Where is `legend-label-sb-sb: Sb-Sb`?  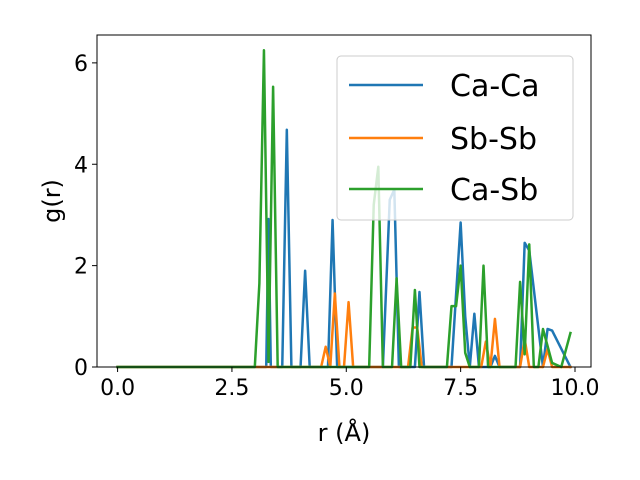 legend-label-sb-sb: Sb-Sb is located at coordinates (493, 139).